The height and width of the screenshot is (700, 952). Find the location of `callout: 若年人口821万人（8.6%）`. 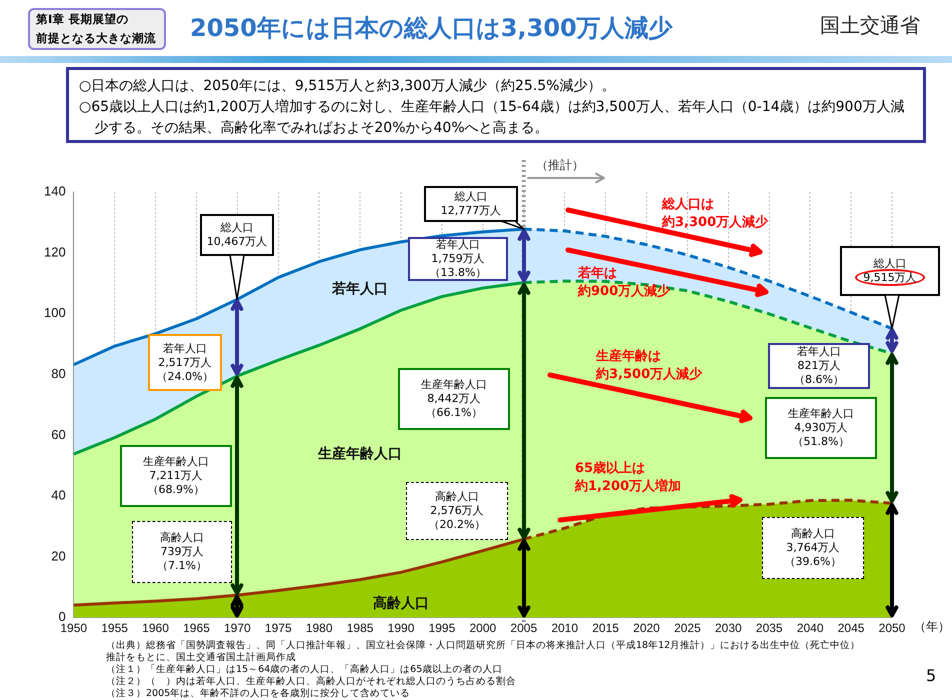

callout: 若年人口821万人（8.6%） is located at coordinates (819, 366).